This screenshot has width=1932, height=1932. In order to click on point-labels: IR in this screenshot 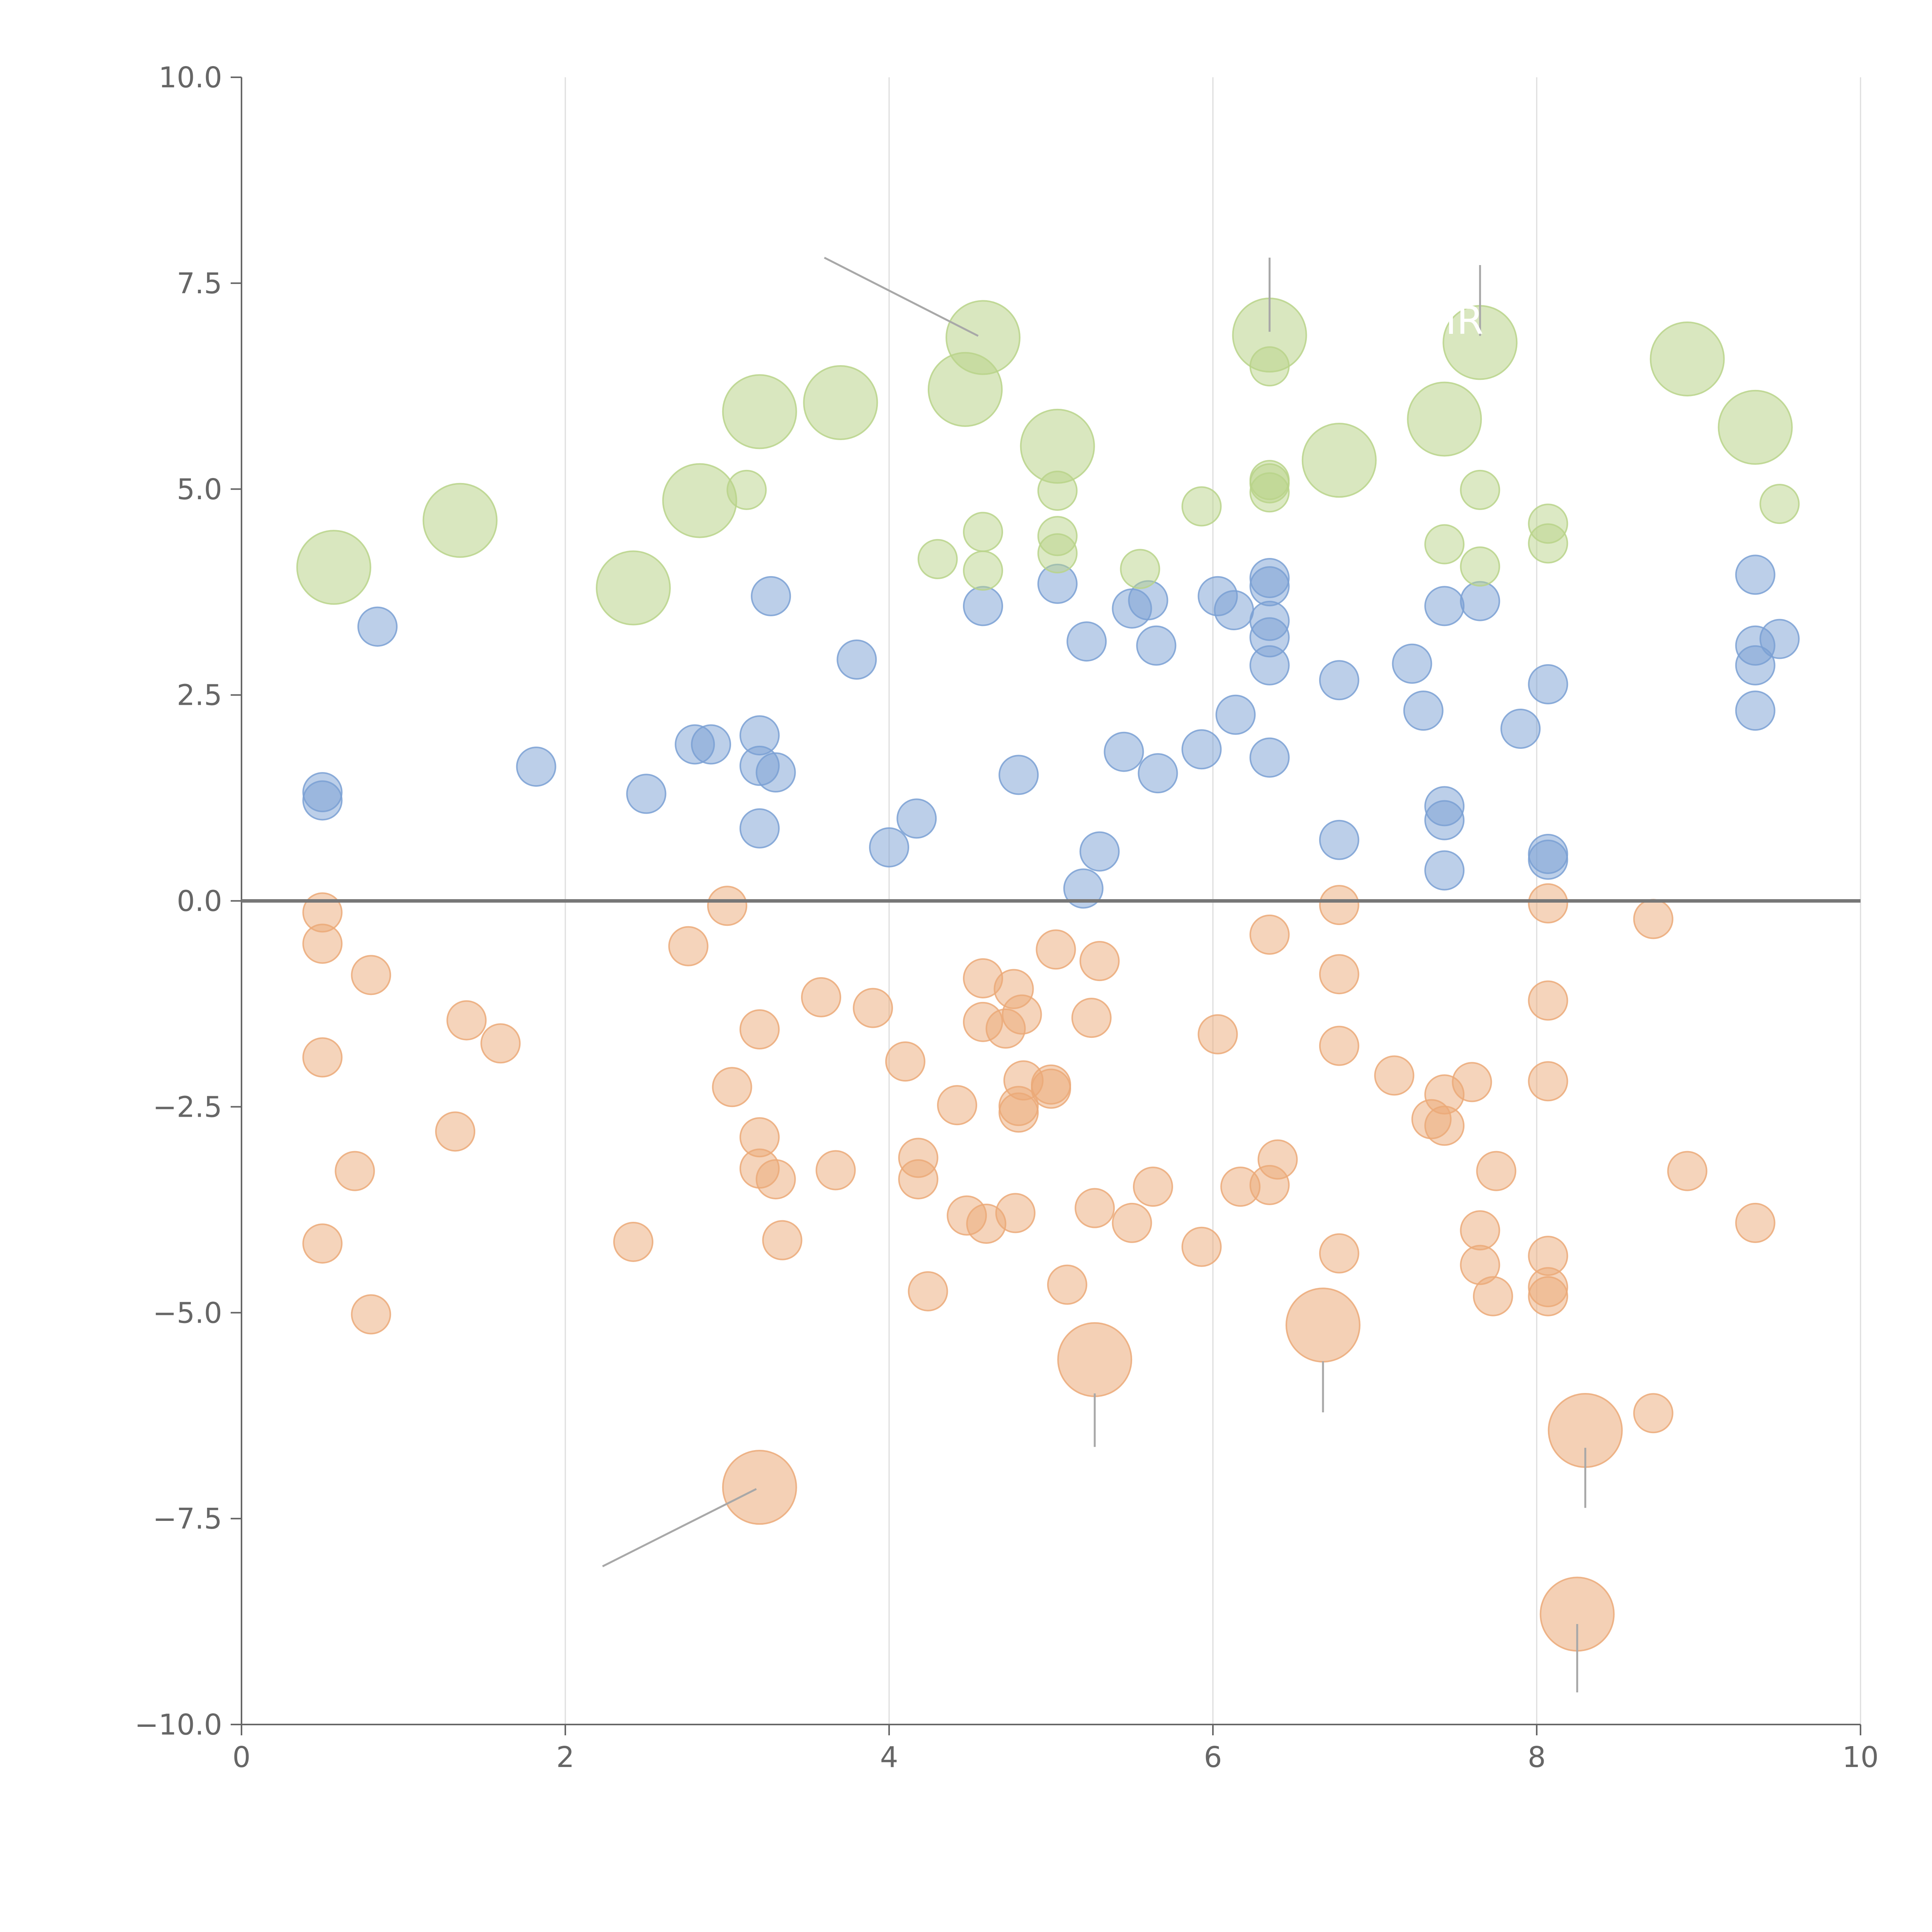, I will do `click(1464, 321)`.